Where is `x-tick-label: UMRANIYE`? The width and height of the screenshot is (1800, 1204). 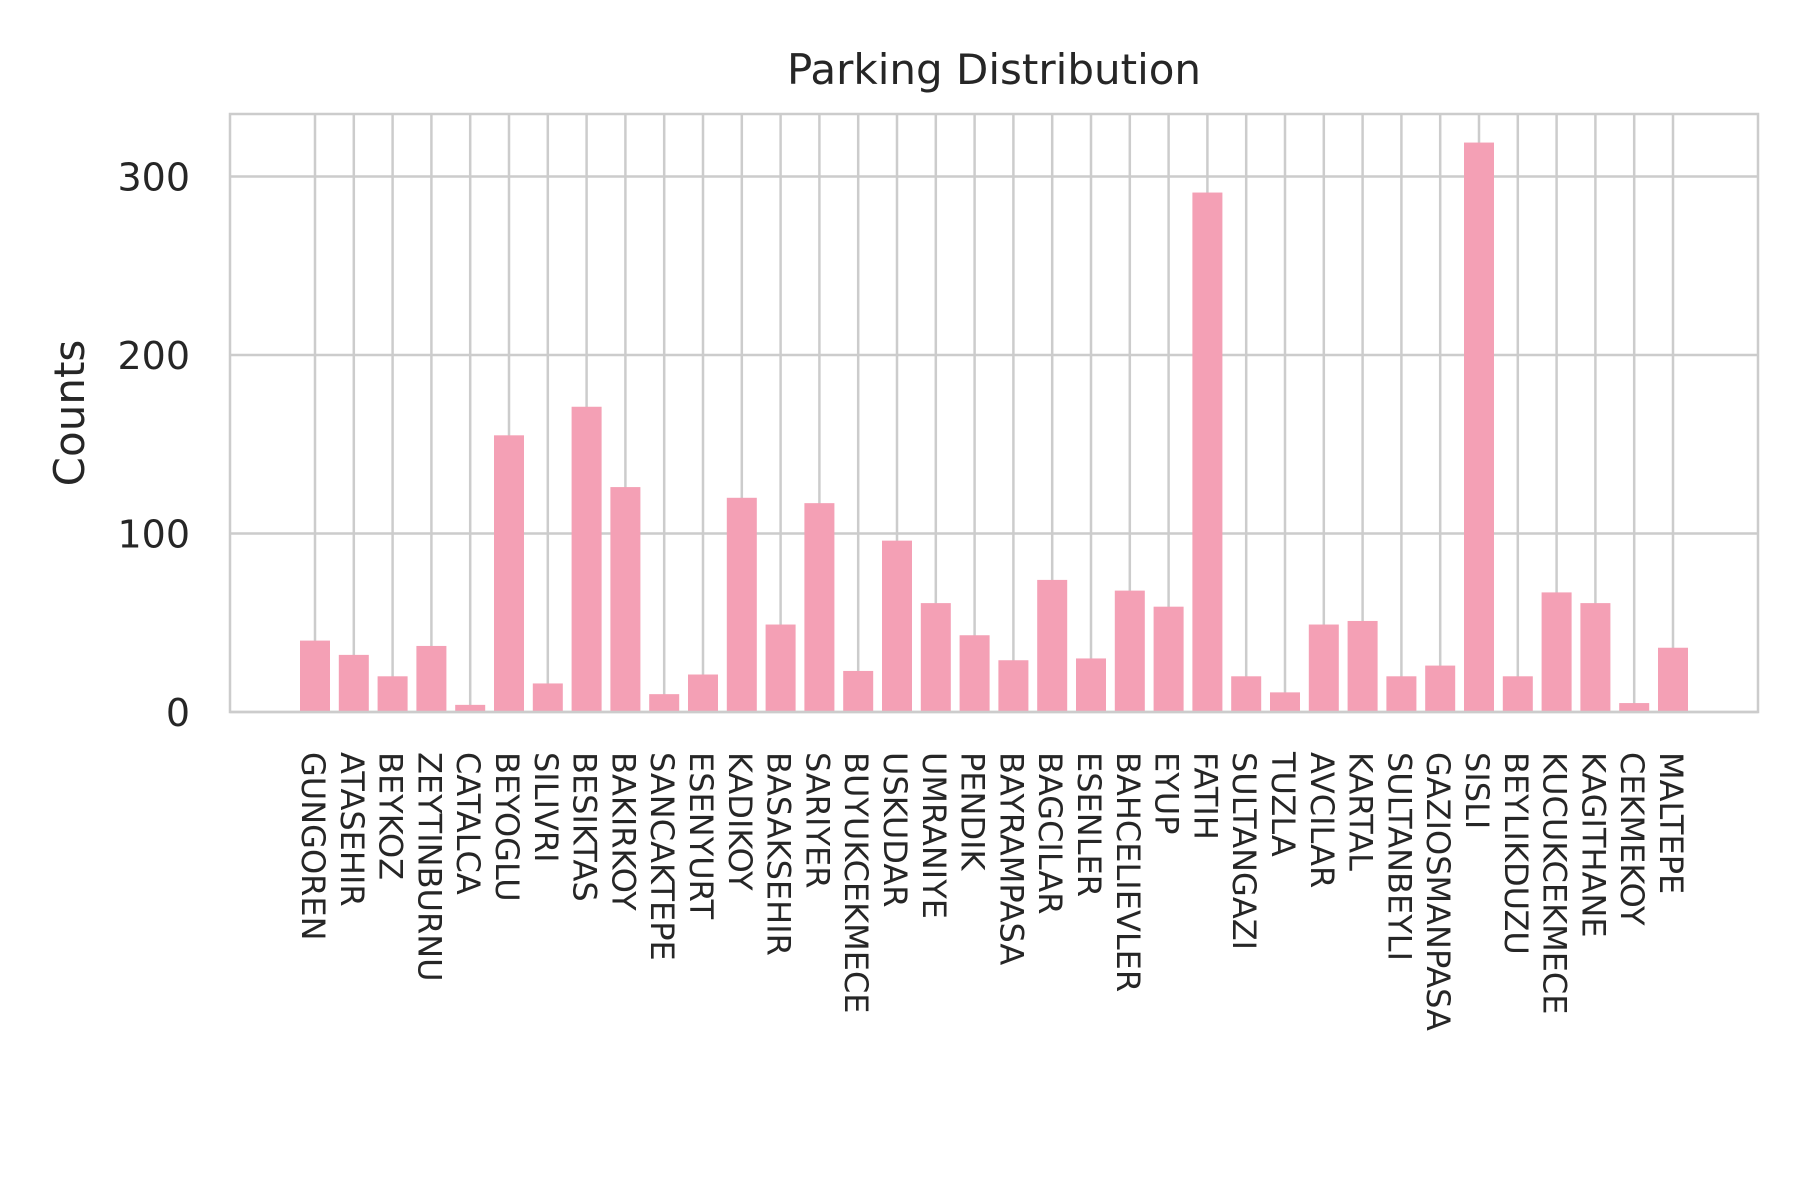 x-tick-label: UMRANIYE is located at coordinates (934, 835).